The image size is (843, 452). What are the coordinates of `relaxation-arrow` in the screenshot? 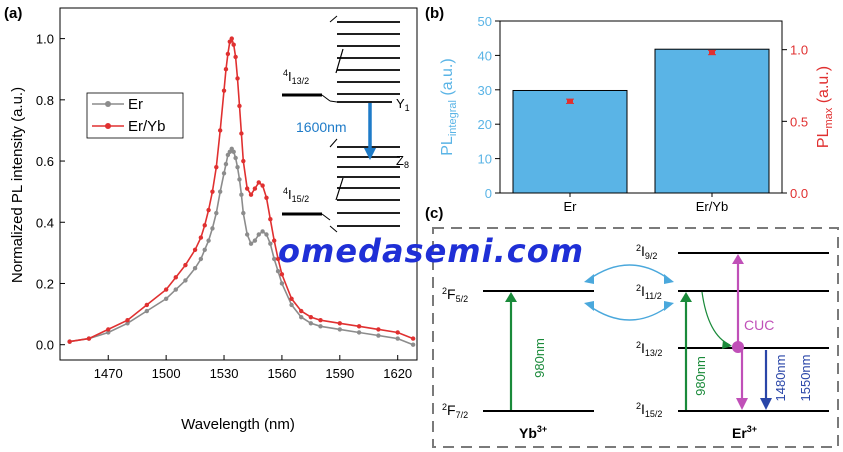 It's located at (716, 318).